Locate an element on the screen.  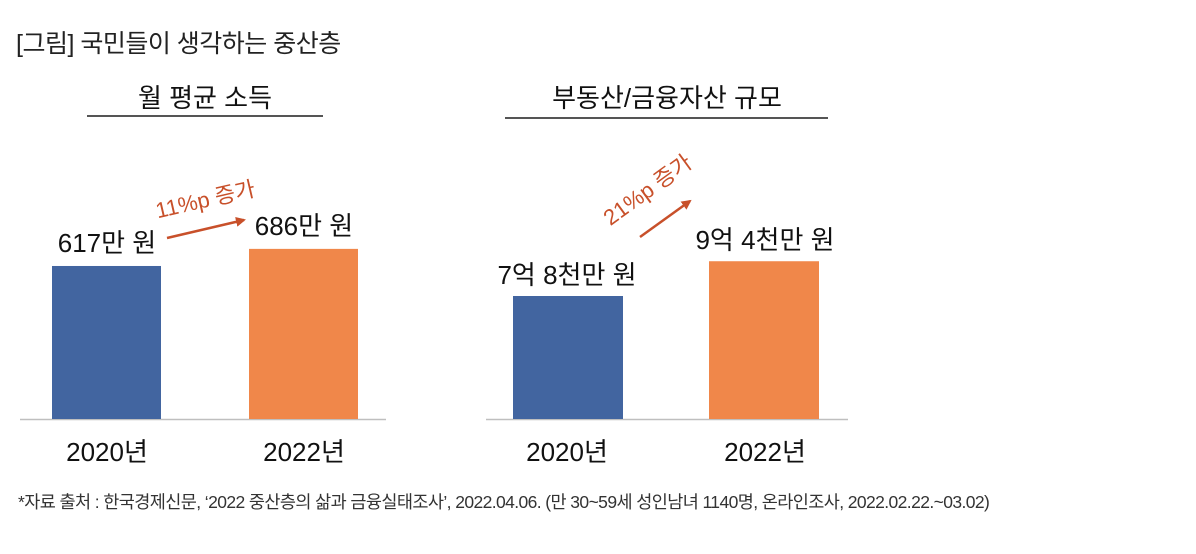
increase-annotation: 21%p 증가 is located at coordinates (648, 190).